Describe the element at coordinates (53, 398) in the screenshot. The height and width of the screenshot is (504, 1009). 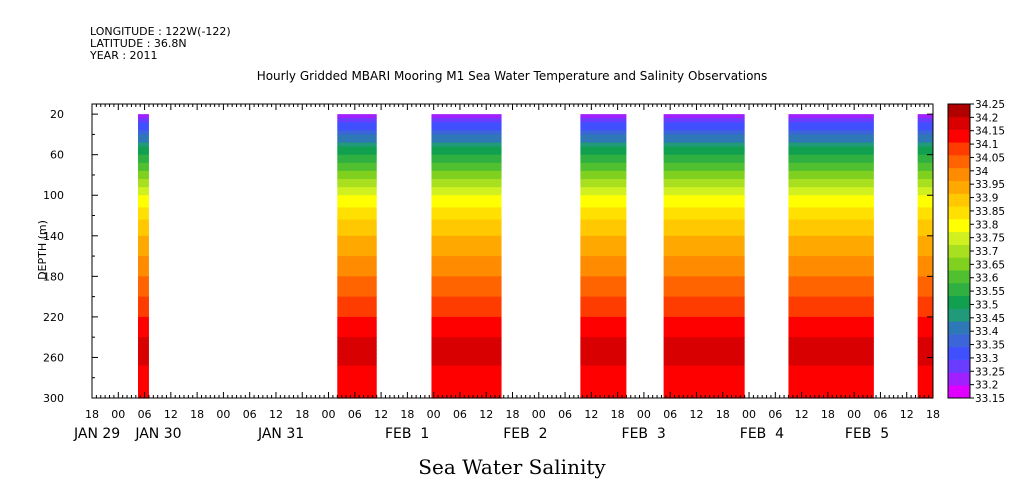
I see `y-tick-label: 300` at that location.